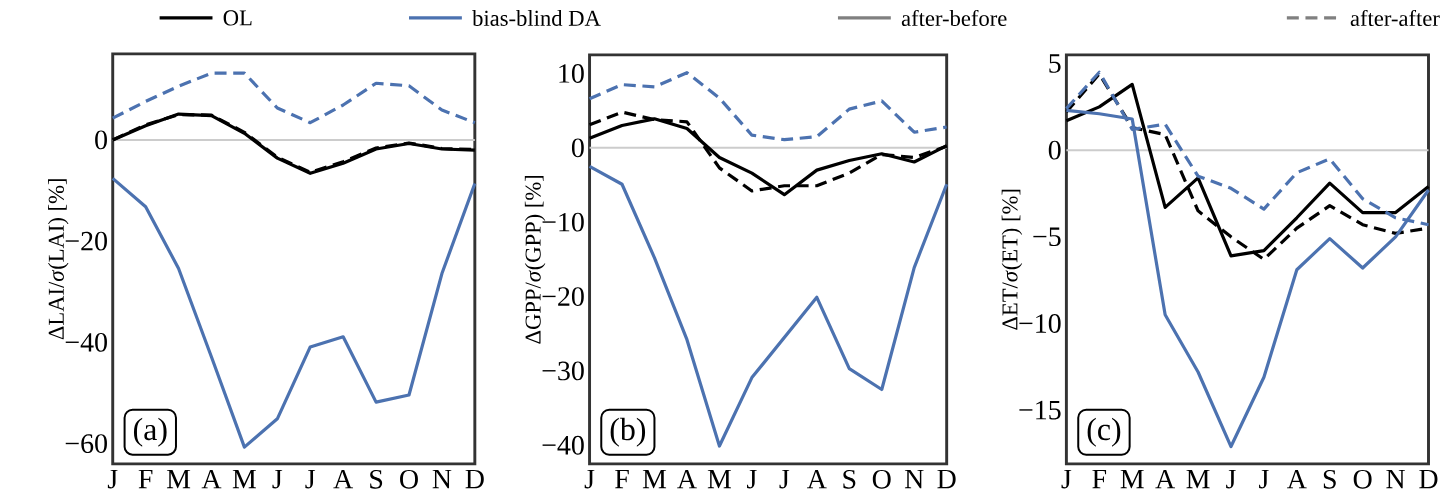 The height and width of the screenshot is (496, 1443). I want to click on legend-label: bias-blind DA, so click(536, 18).